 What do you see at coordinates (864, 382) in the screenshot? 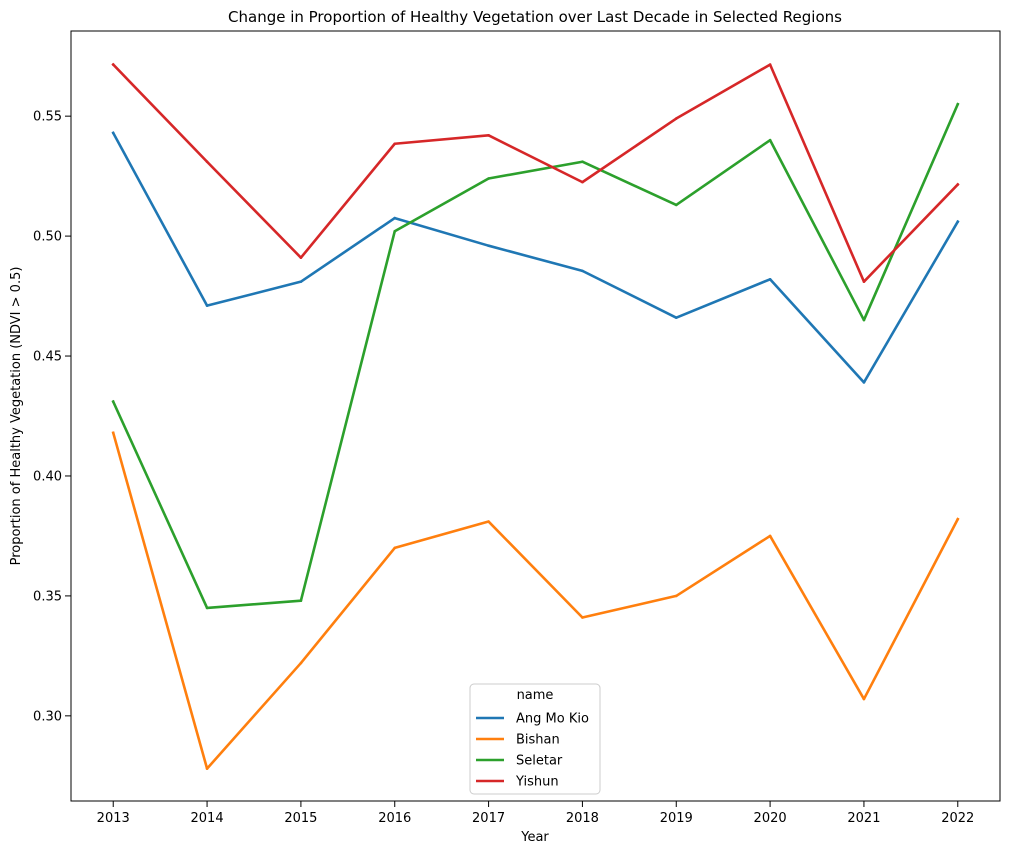
I see `data-point-ang-mo-kio-2021` at bounding box center [864, 382].